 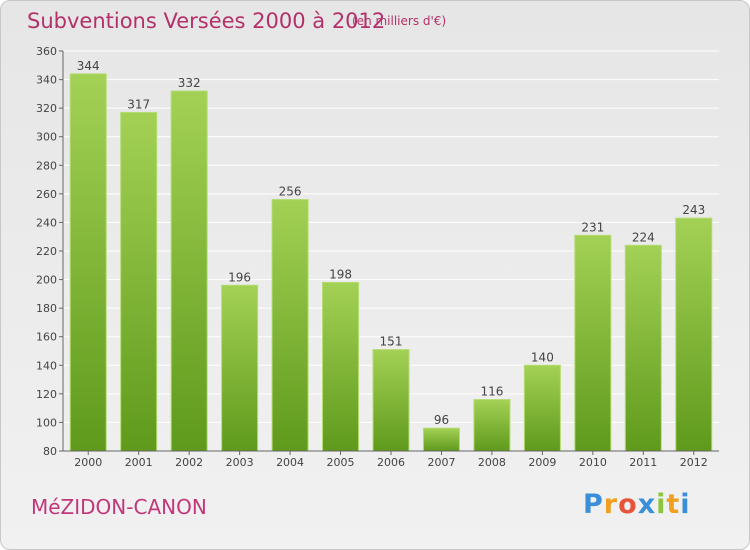 What do you see at coordinates (189, 462) in the screenshot?
I see `x-tick-label: 2002` at bounding box center [189, 462].